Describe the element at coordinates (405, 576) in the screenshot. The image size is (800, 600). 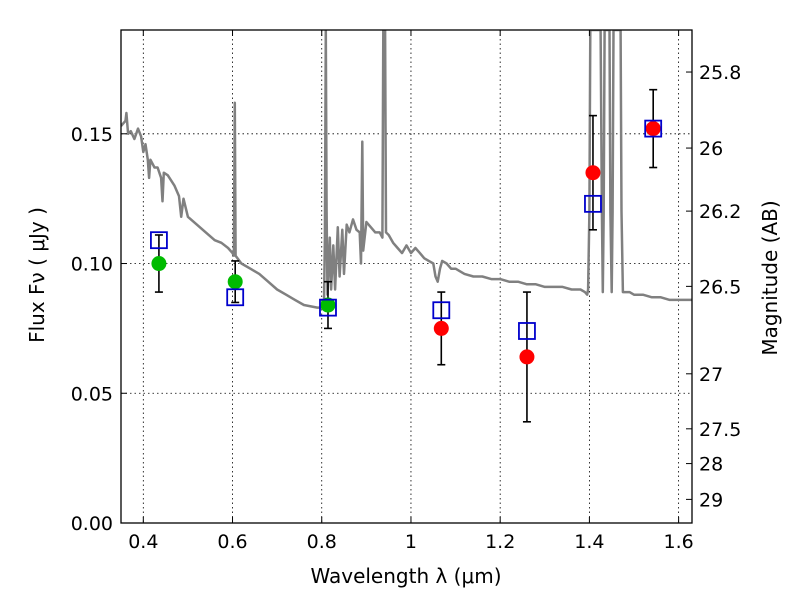
I see `x-axis-title: Wavelength λ (μm)` at that location.